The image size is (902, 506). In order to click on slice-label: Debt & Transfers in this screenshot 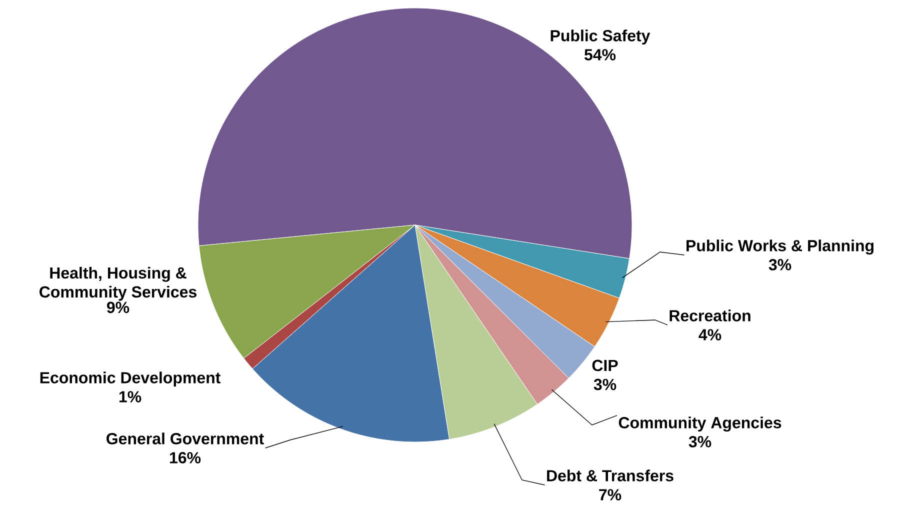, I will do `click(610, 476)`.